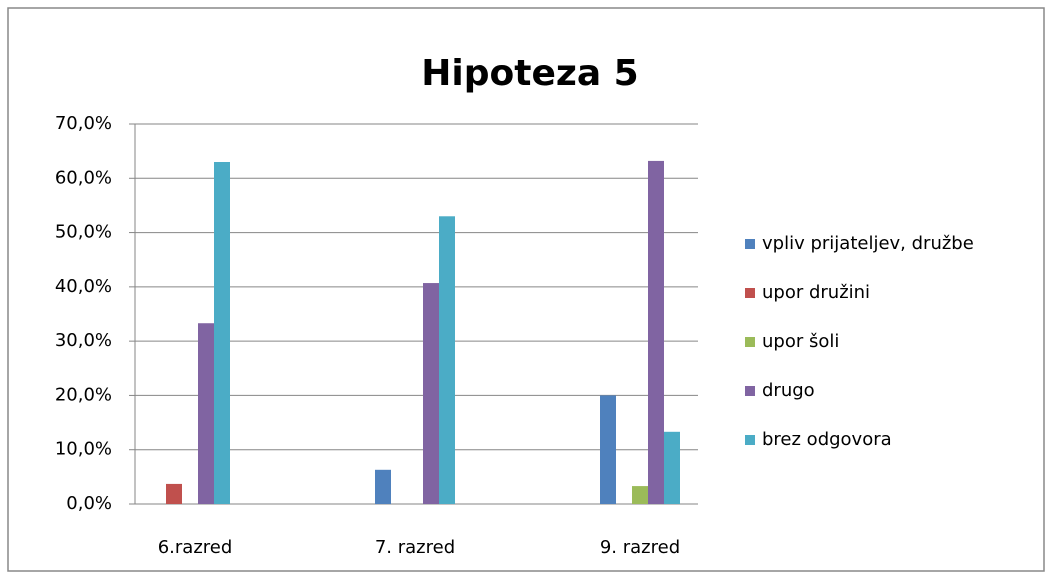 The image size is (1053, 580). I want to click on x-tick-label: 6.razred, so click(195, 547).